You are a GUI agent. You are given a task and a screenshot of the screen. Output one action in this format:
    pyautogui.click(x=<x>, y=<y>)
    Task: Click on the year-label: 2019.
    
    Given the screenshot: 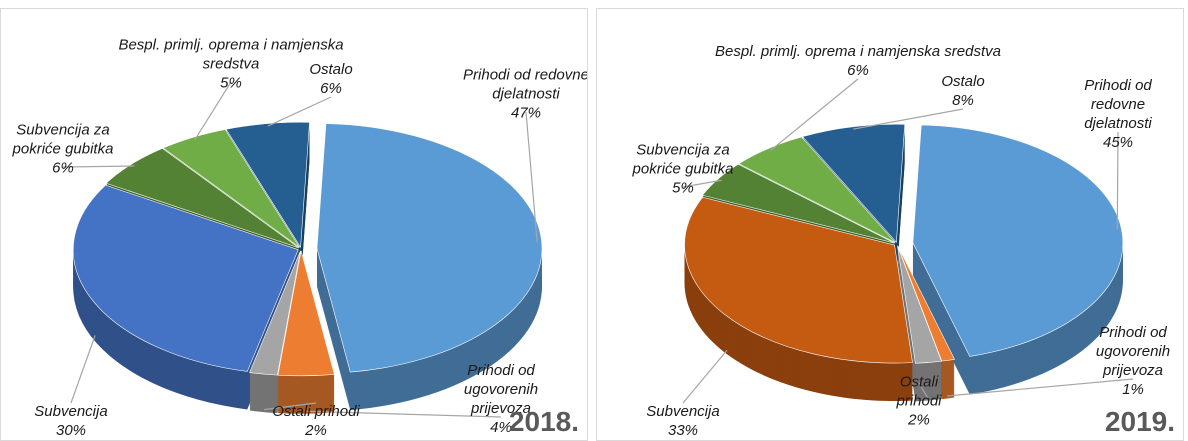 What is the action you would take?
    pyautogui.click(x=1139, y=421)
    